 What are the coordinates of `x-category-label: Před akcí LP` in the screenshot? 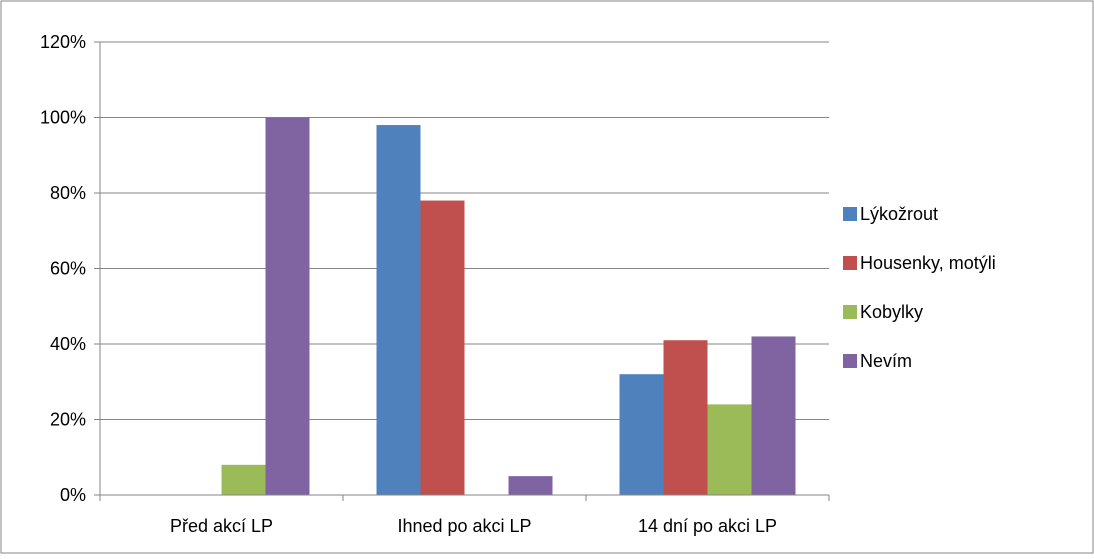 It's located at (221, 526).